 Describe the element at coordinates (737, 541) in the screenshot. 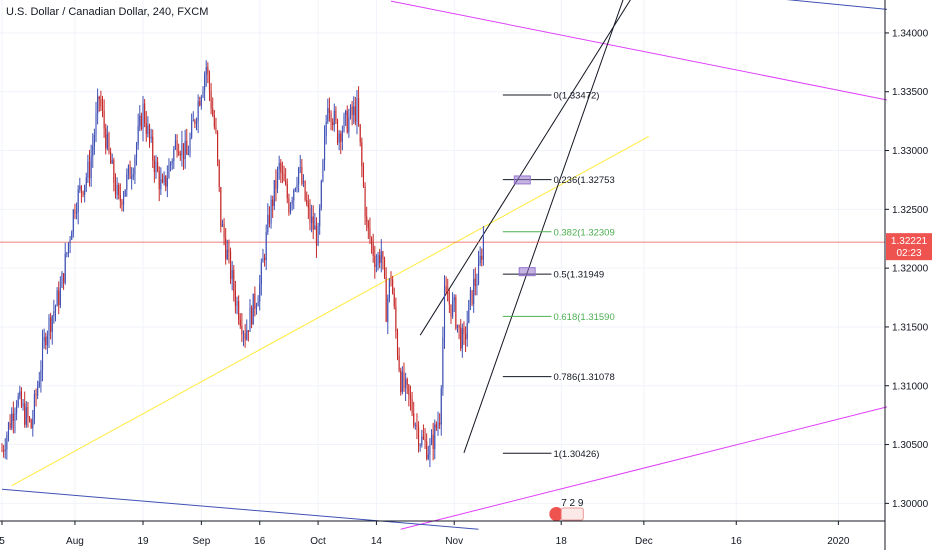

I see `x-tick-label: 16` at that location.